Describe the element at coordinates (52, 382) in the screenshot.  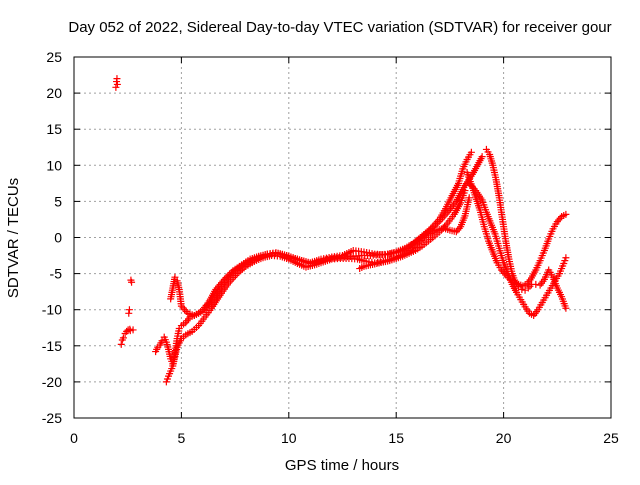
I see `y-tick-label: -20` at that location.